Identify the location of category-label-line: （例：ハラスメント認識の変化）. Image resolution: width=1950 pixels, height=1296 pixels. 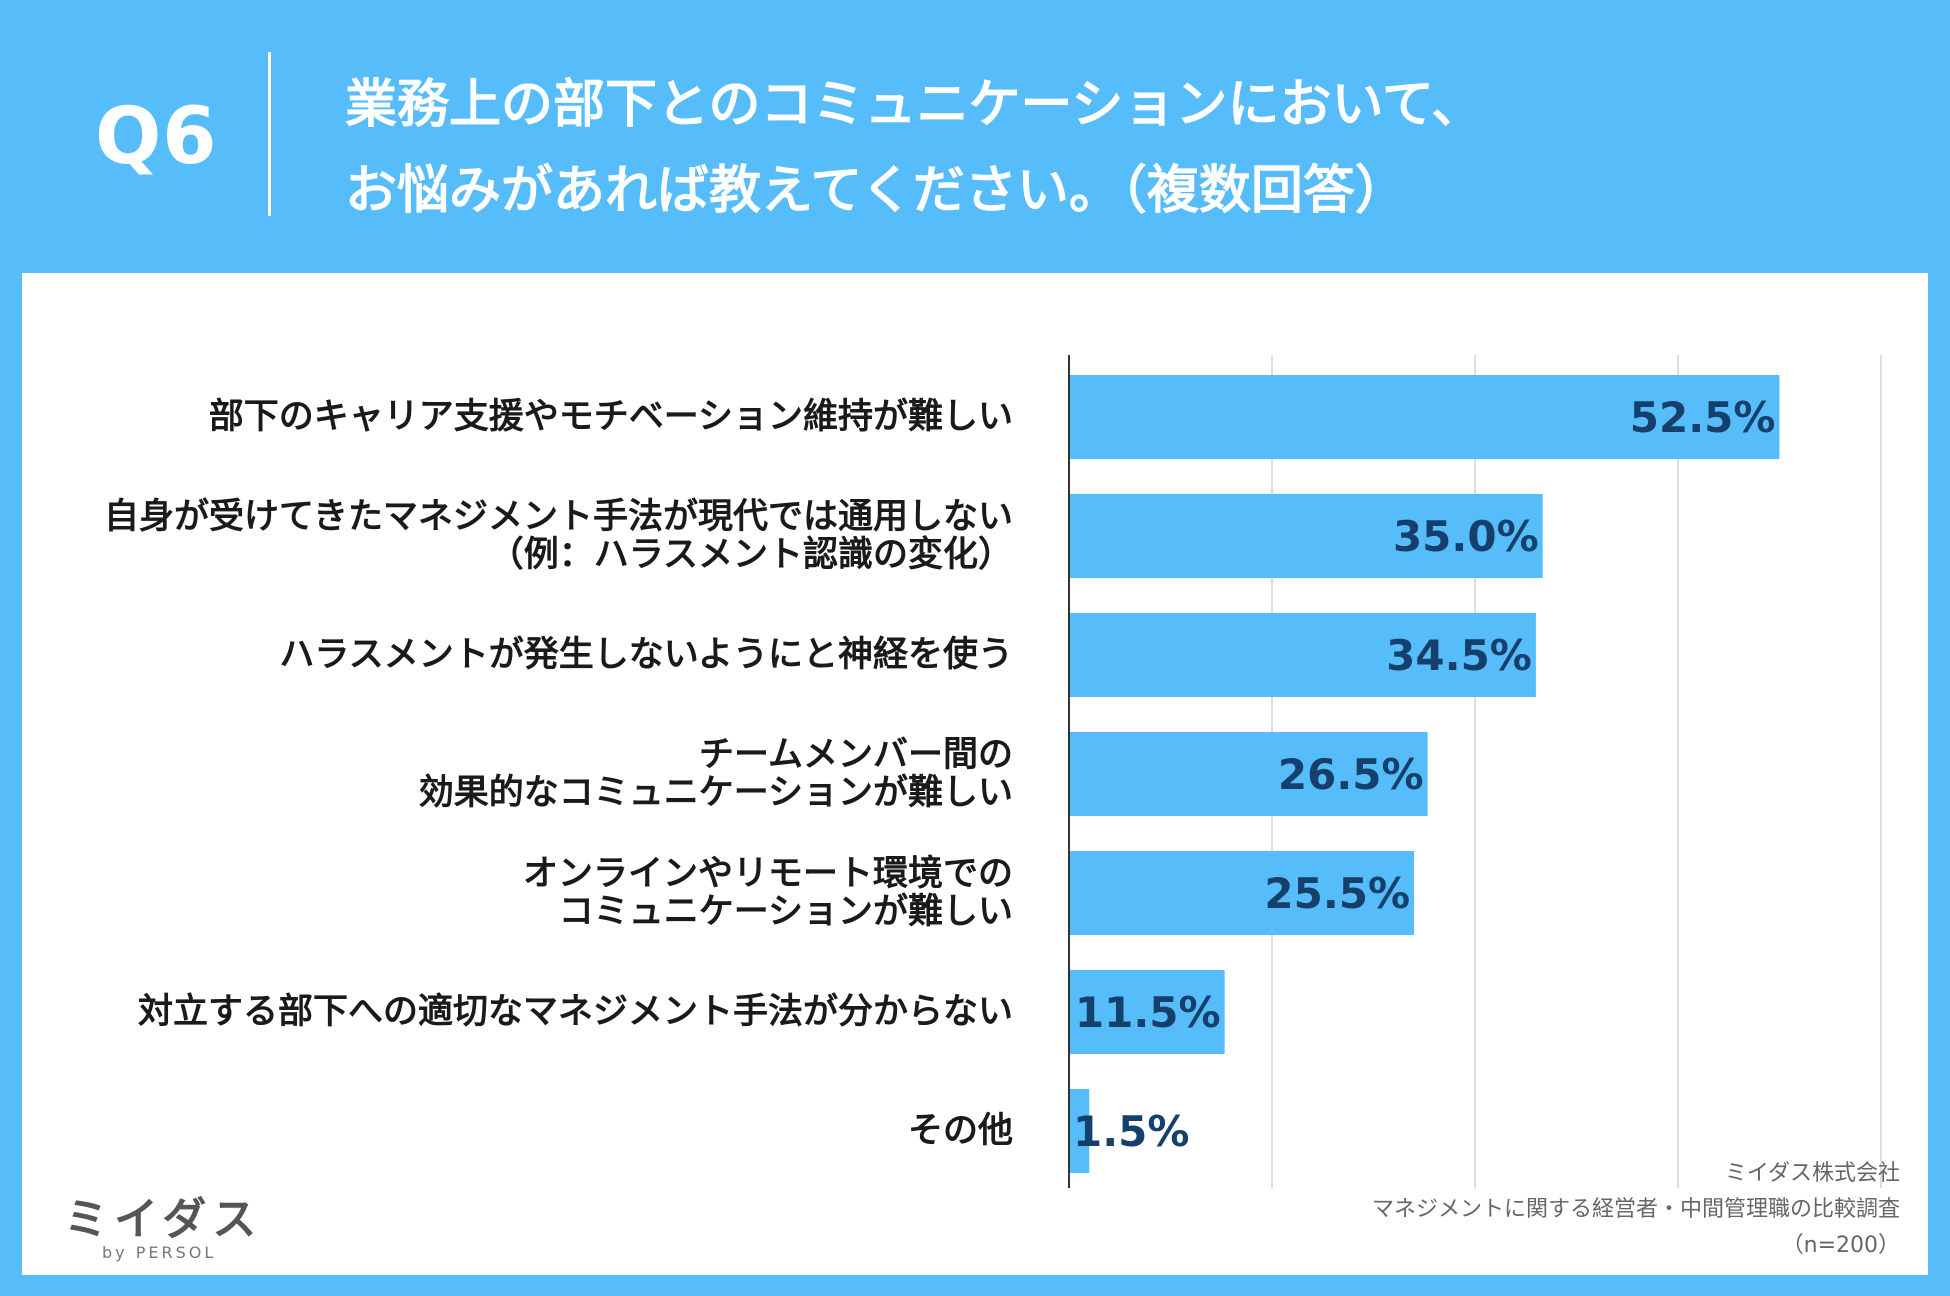
(750, 555).